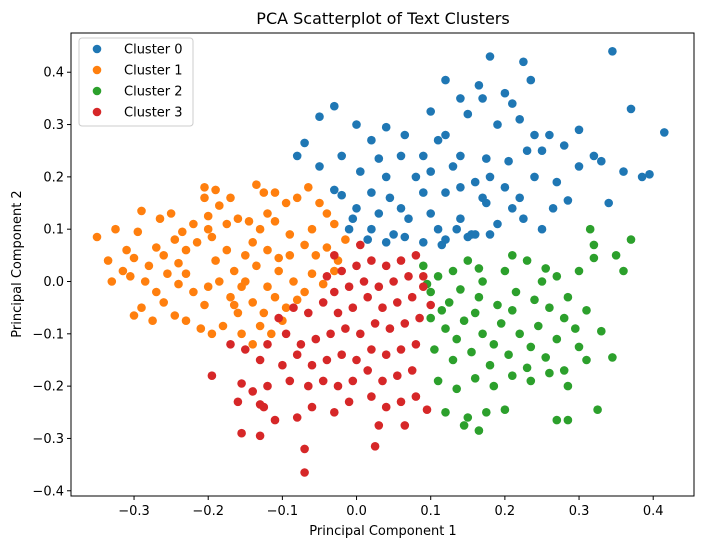  What do you see at coordinates (48, 491) in the screenshot?
I see `y-tick-label: −0.4` at bounding box center [48, 491].